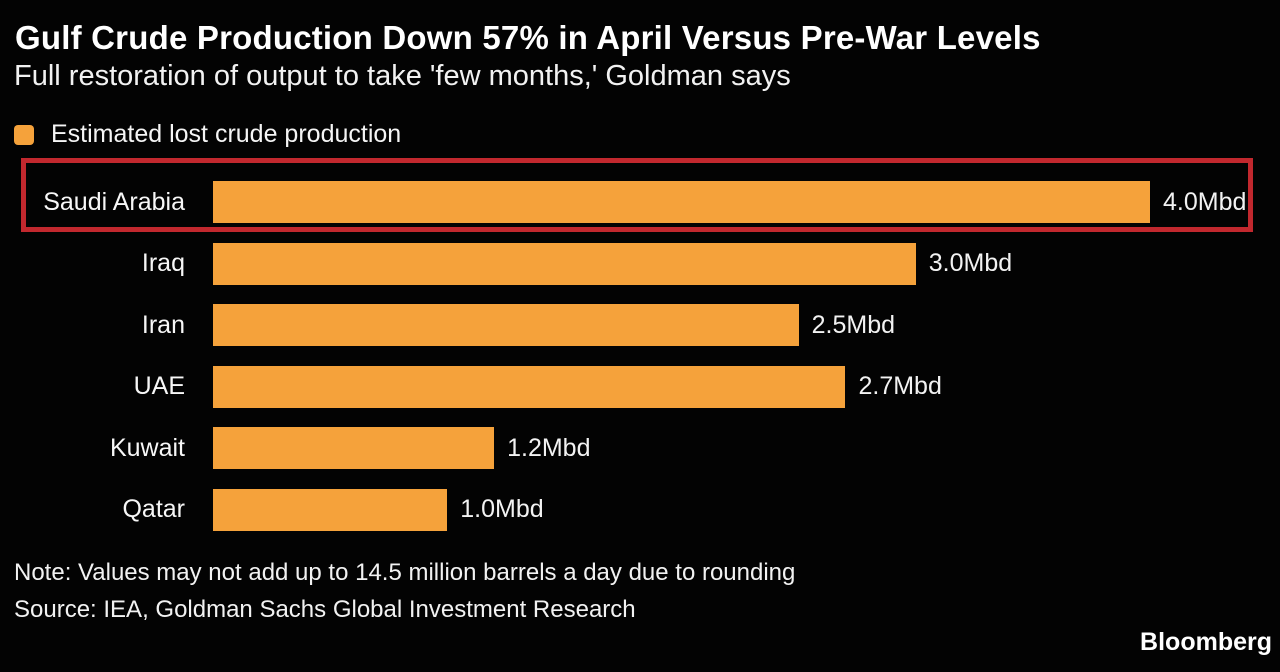 Image resolution: width=1280 pixels, height=672 pixels. Describe the element at coordinates (163, 263) in the screenshot. I see `category-label: Iraq` at that location.